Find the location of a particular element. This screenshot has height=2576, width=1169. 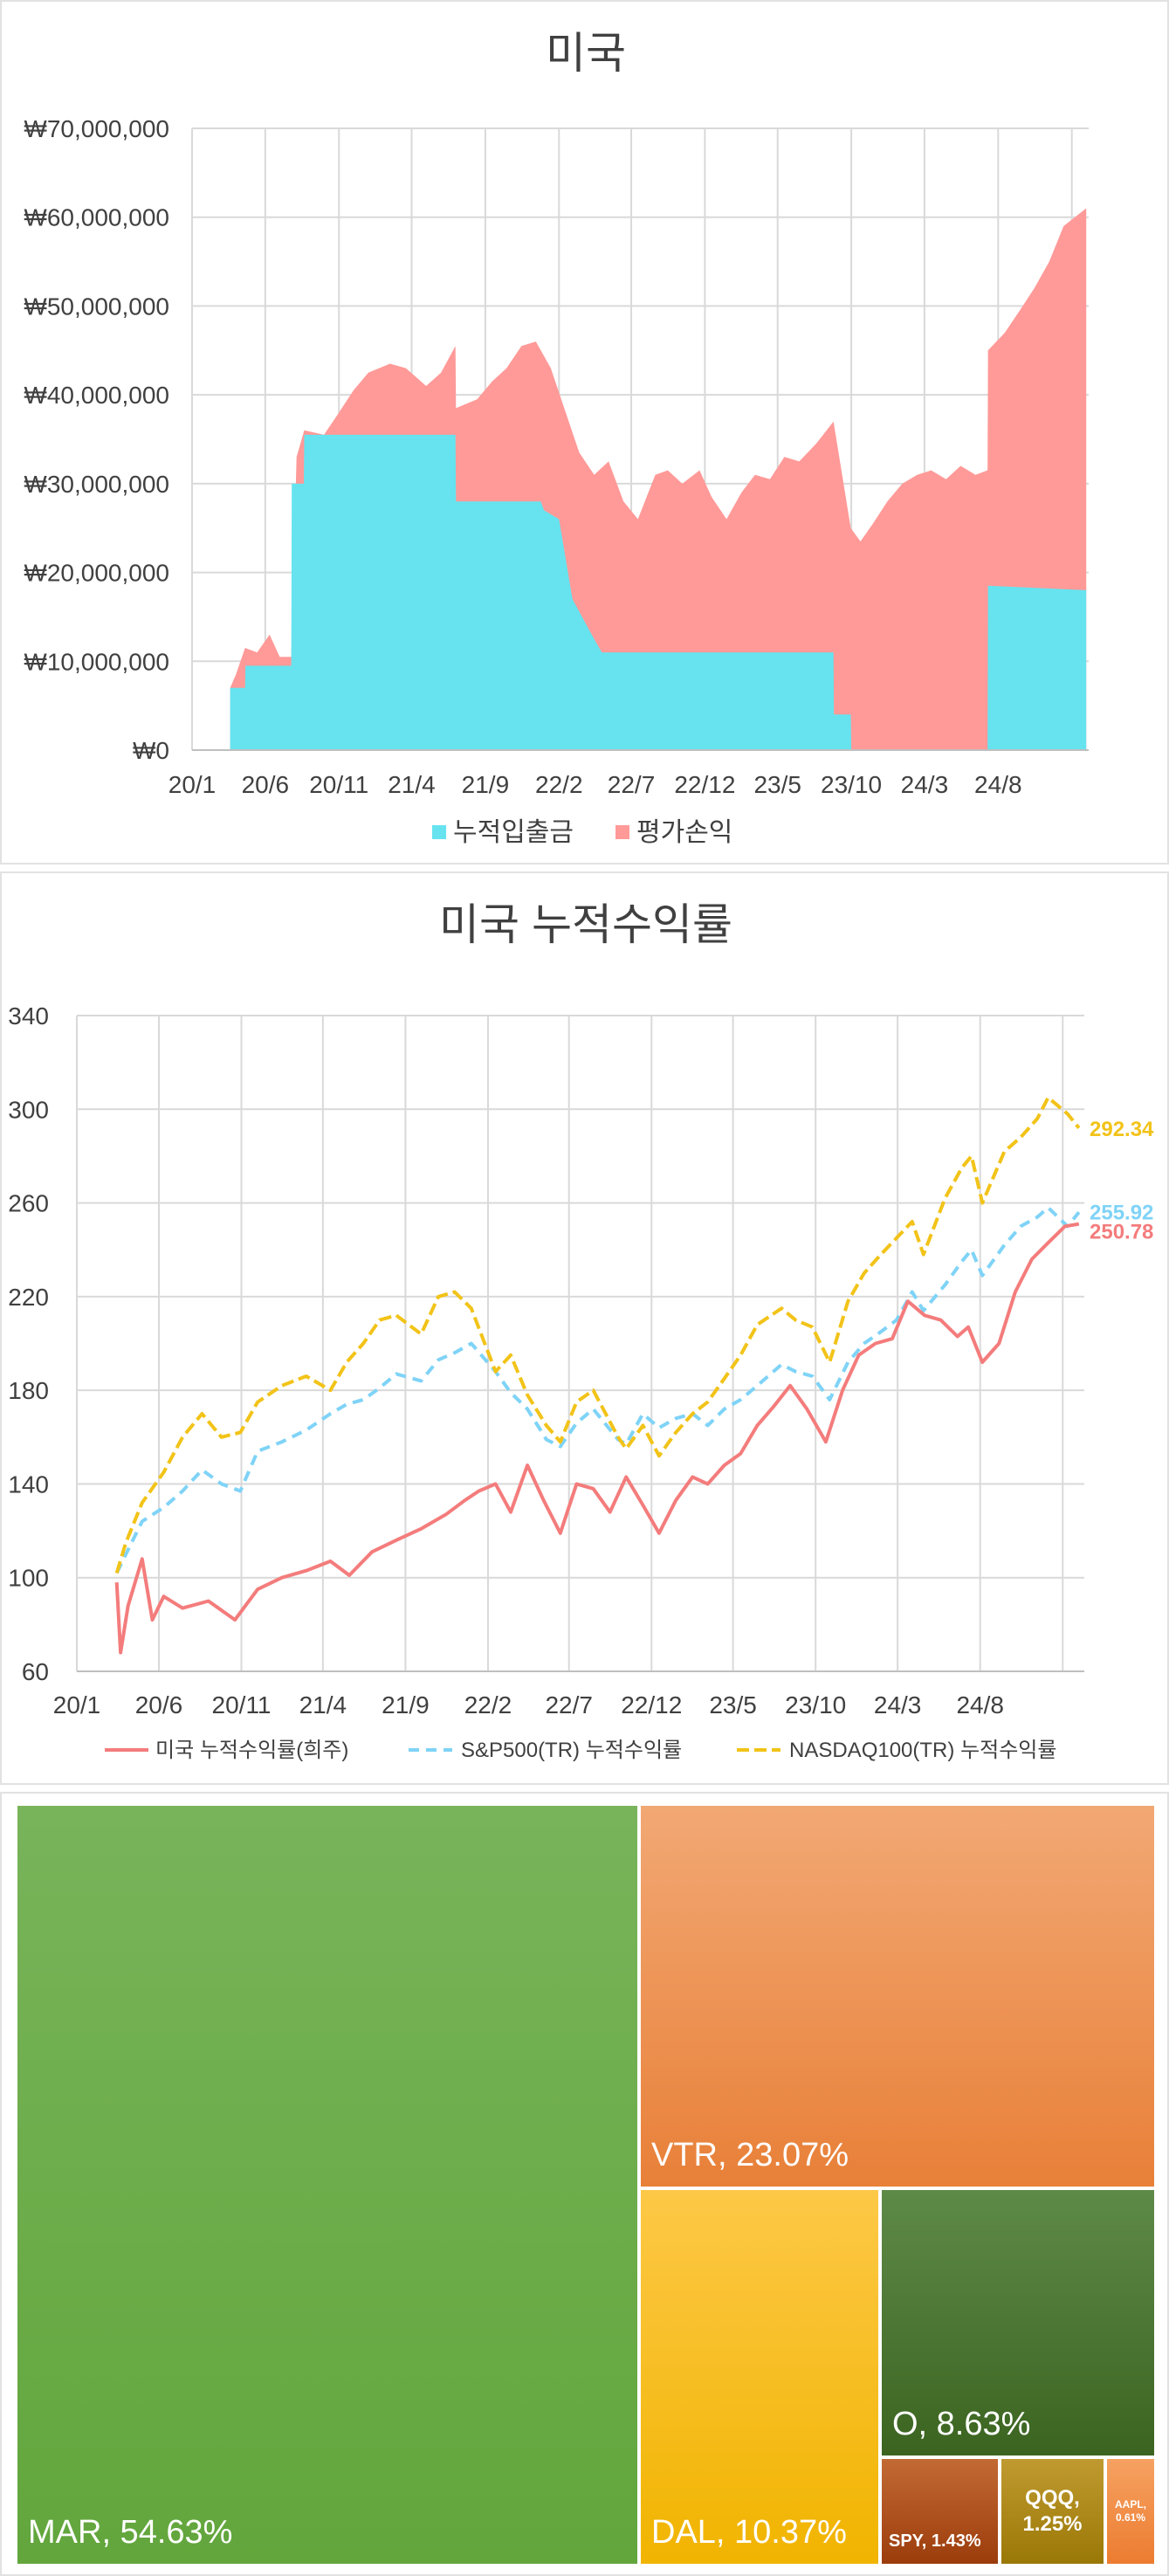

legend-label: 미국 누적수익률(희주) is located at coordinates (251, 1750).